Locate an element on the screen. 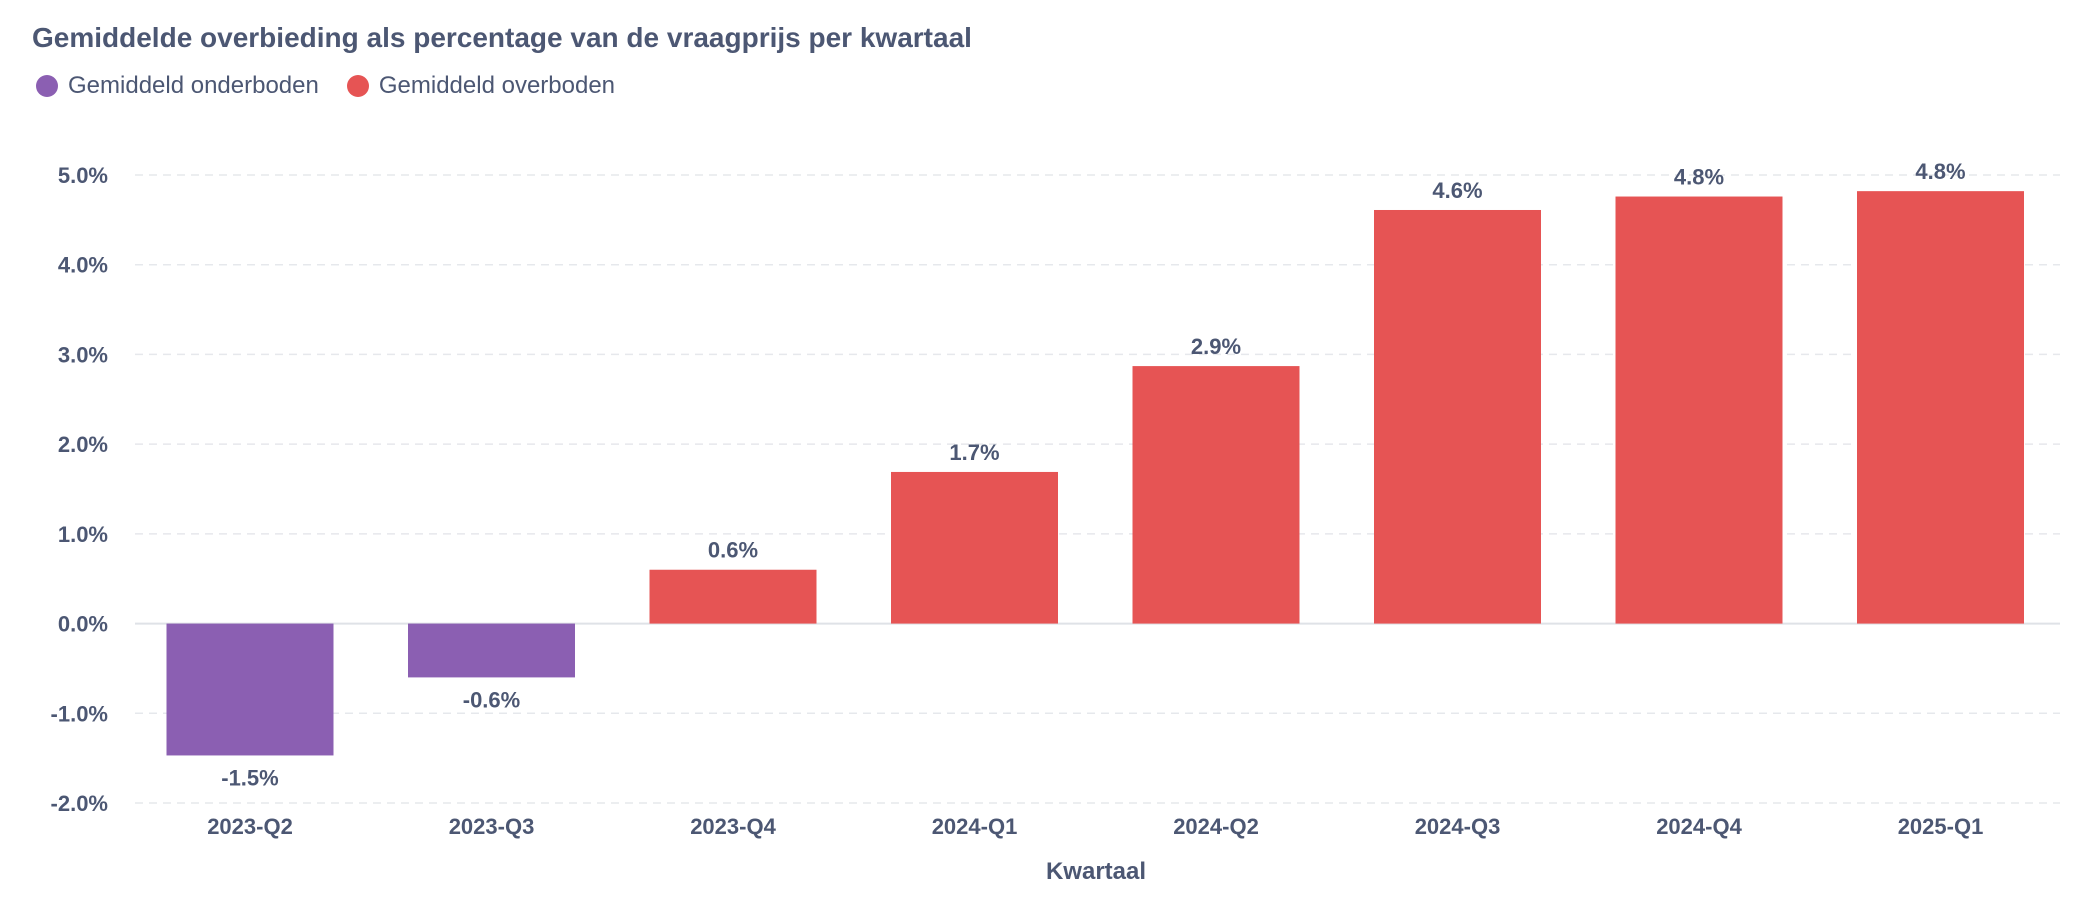 This screenshot has height=908, width=2096. bar-2023-Q4 is located at coordinates (733, 596).